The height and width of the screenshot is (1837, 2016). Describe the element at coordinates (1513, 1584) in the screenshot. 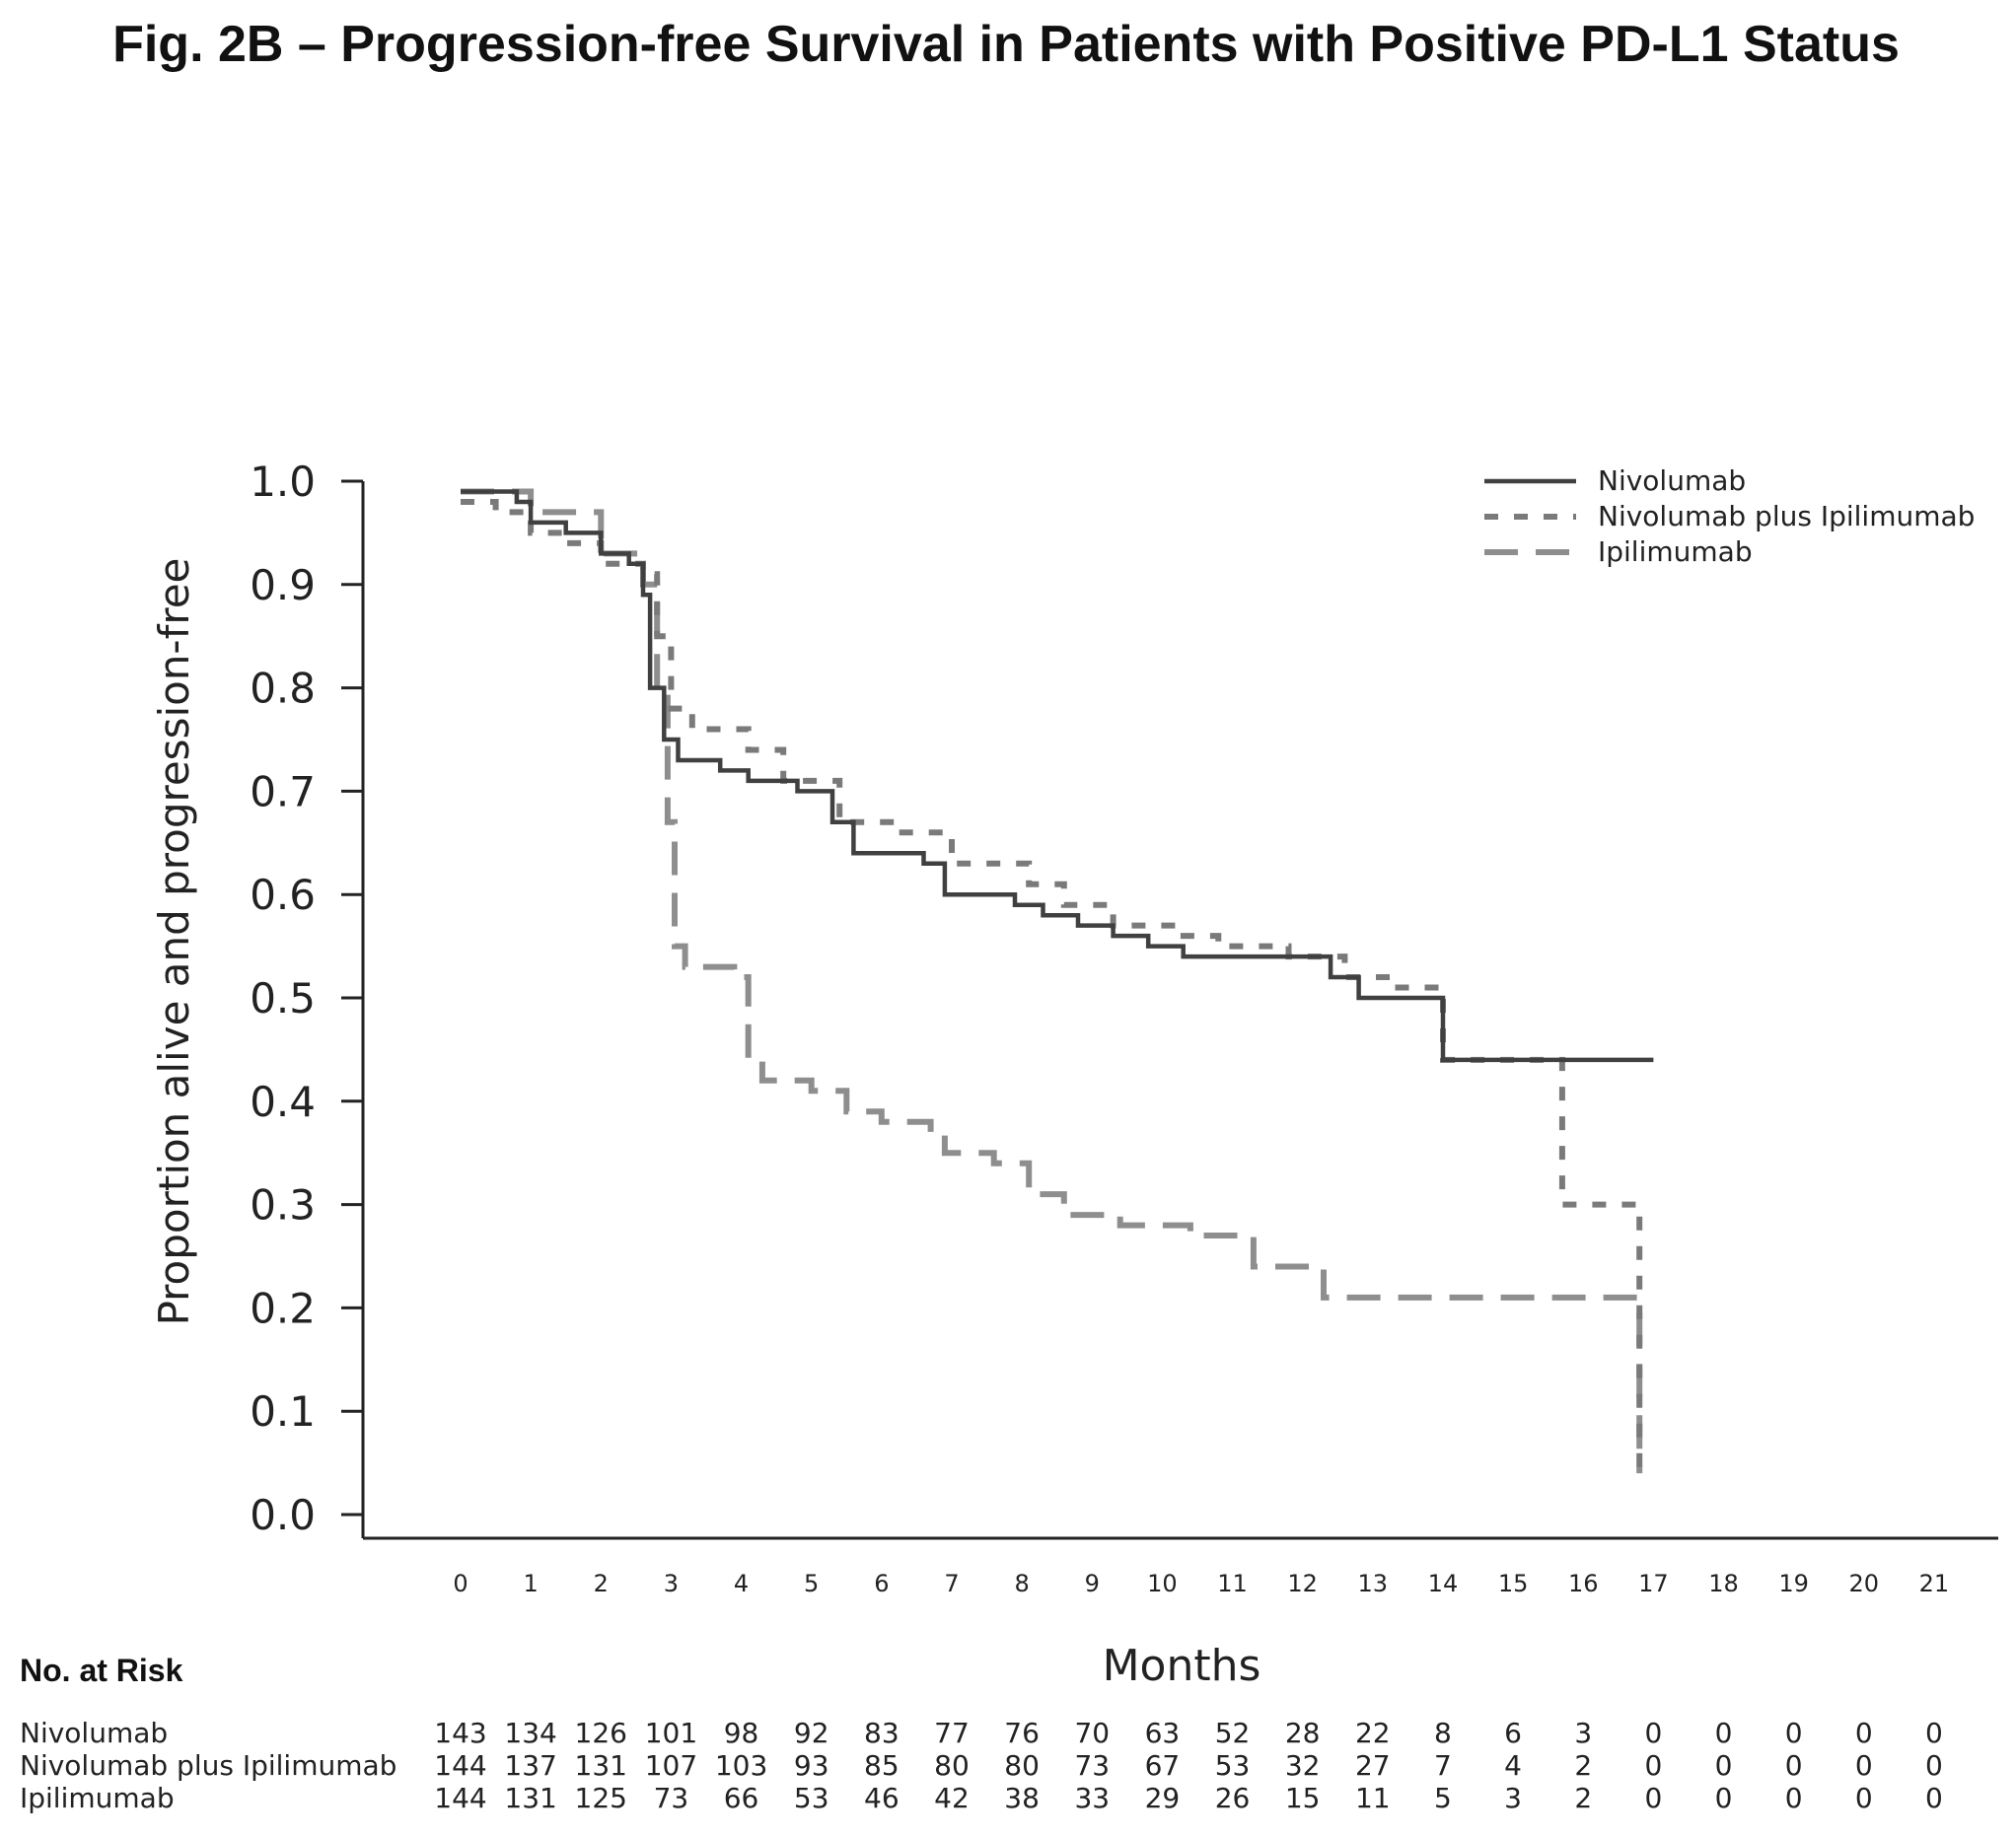

I see `x-tick-label: 15` at that location.